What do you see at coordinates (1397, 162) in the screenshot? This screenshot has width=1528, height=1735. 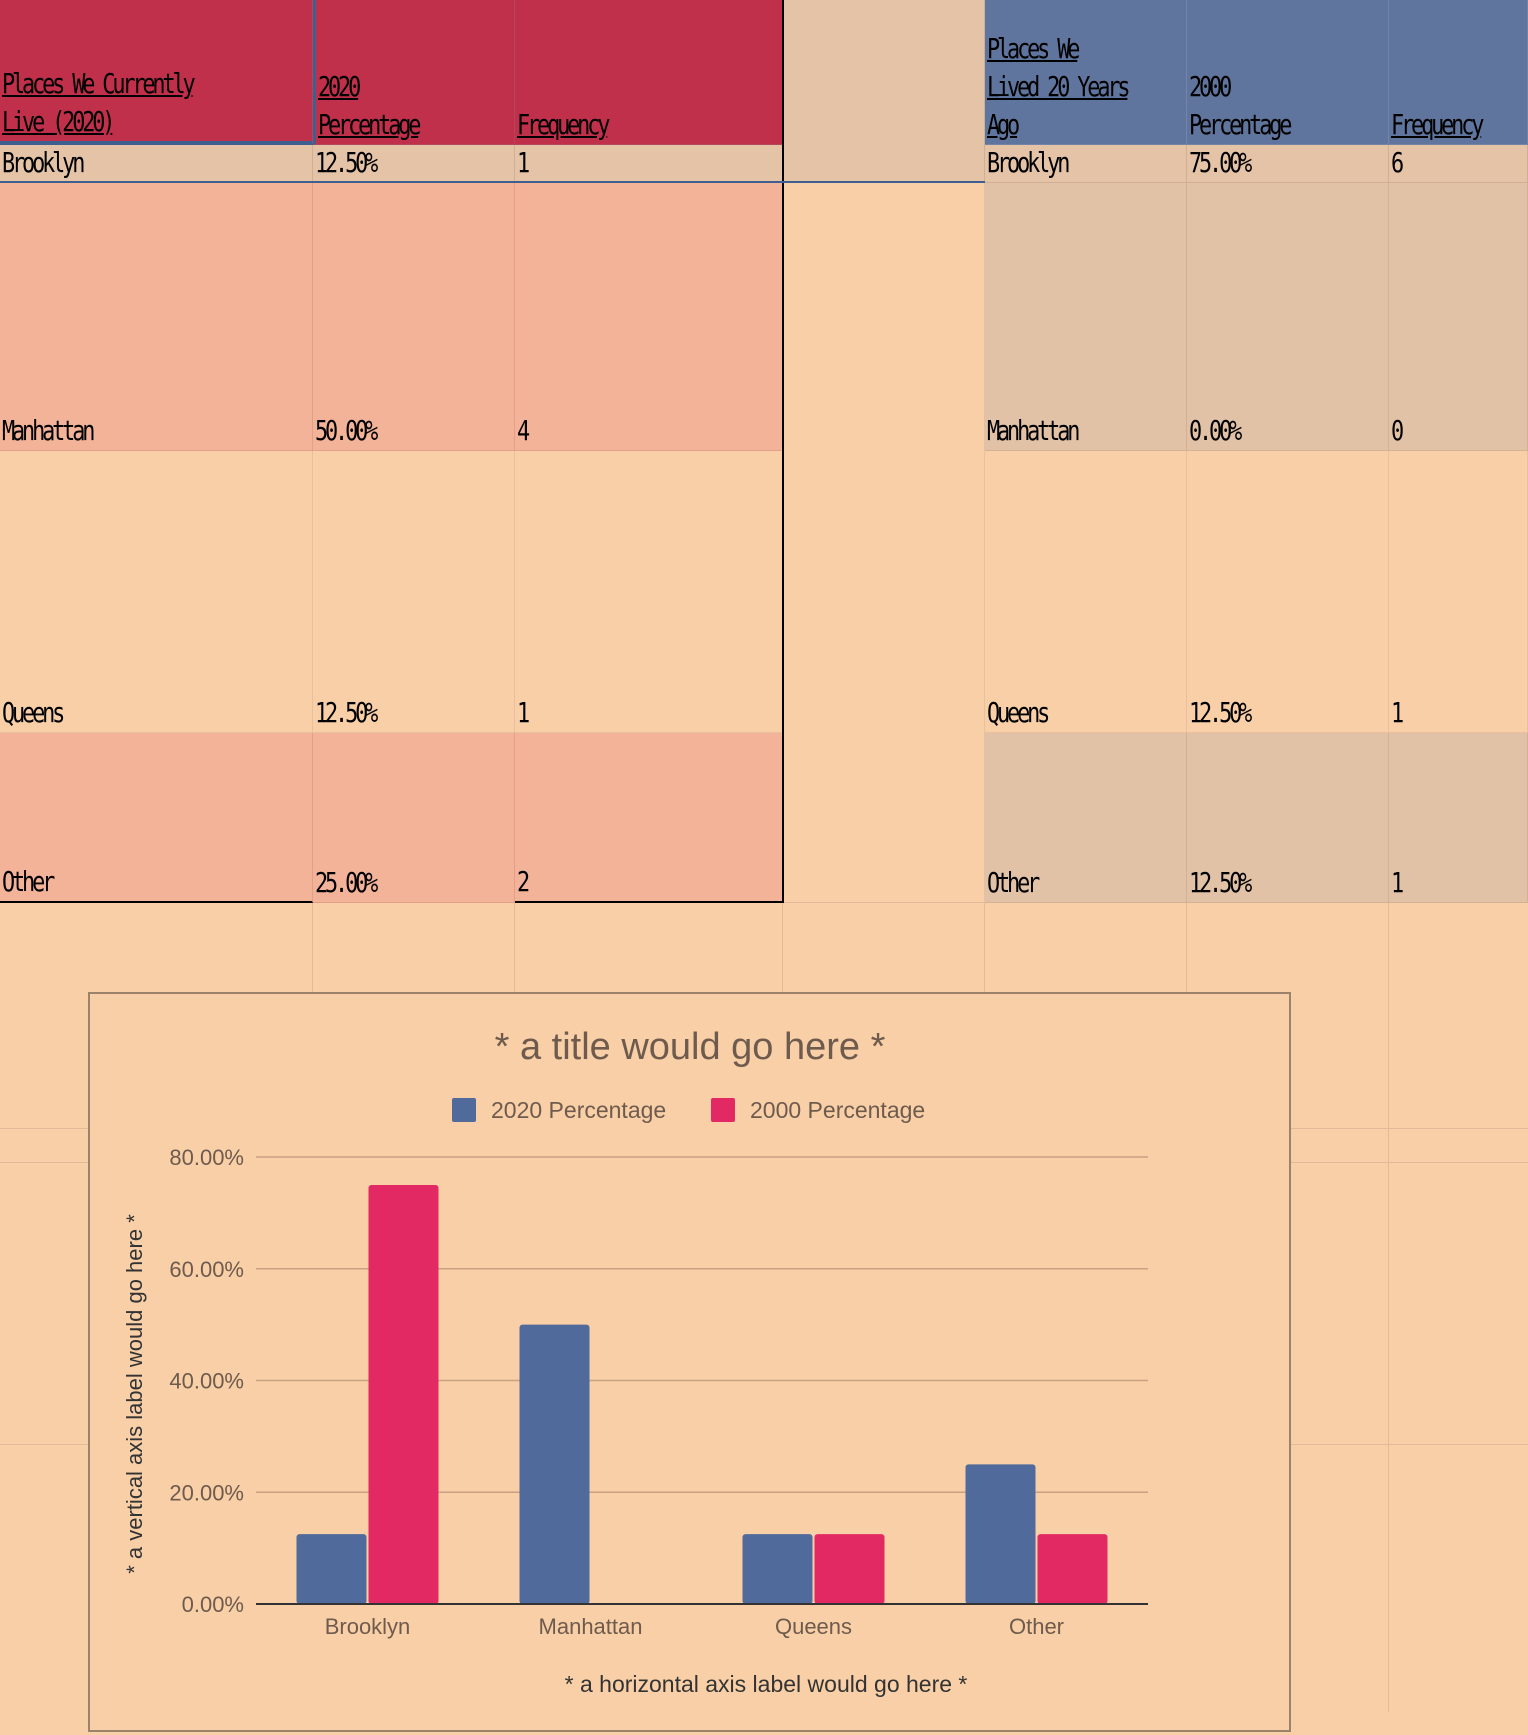 I see `cell-text: 6` at bounding box center [1397, 162].